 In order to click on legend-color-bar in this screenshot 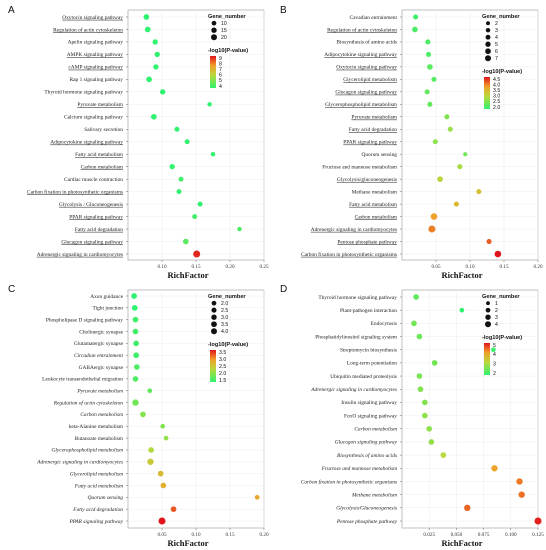, I will do `click(487, 359)`.